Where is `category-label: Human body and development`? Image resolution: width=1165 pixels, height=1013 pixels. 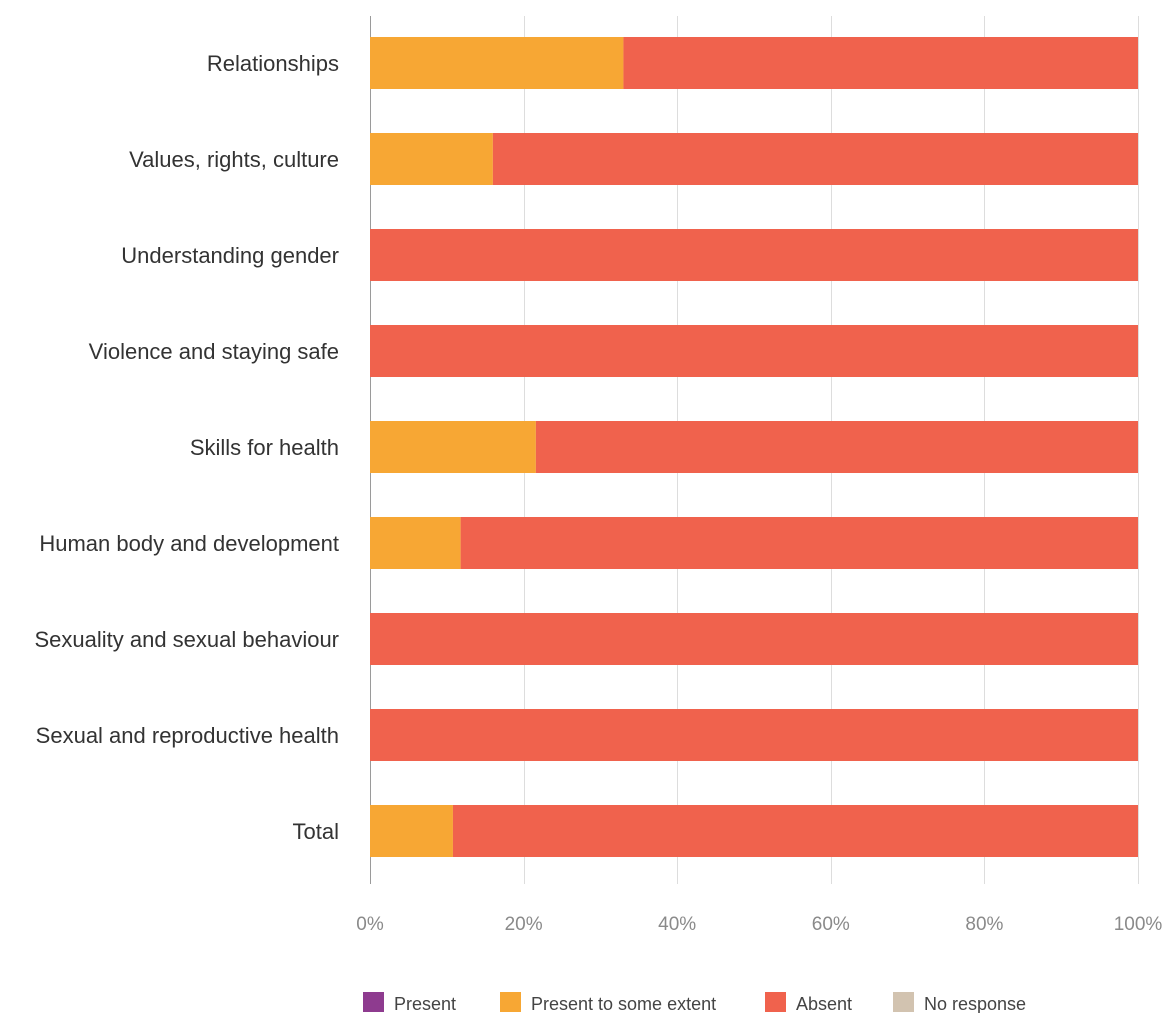
category-label: Human body and development is located at coordinates (189, 543).